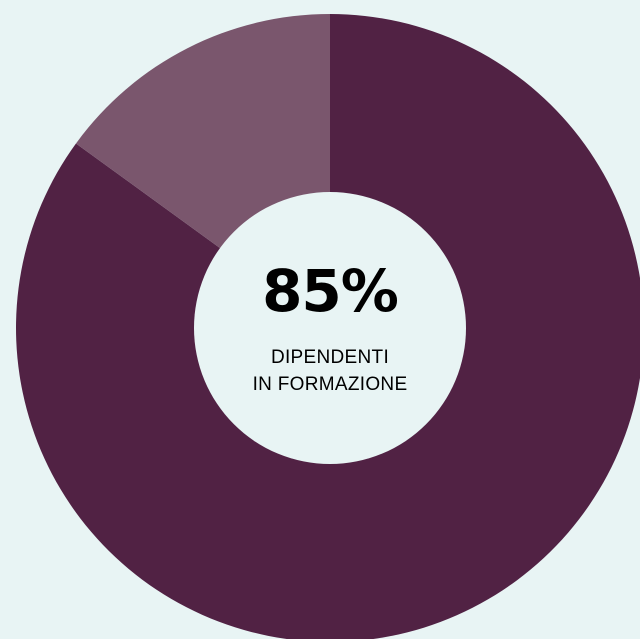  What do you see at coordinates (330, 384) in the screenshot?
I see `center-caption-line-2: IN FORMAZIONE` at bounding box center [330, 384].